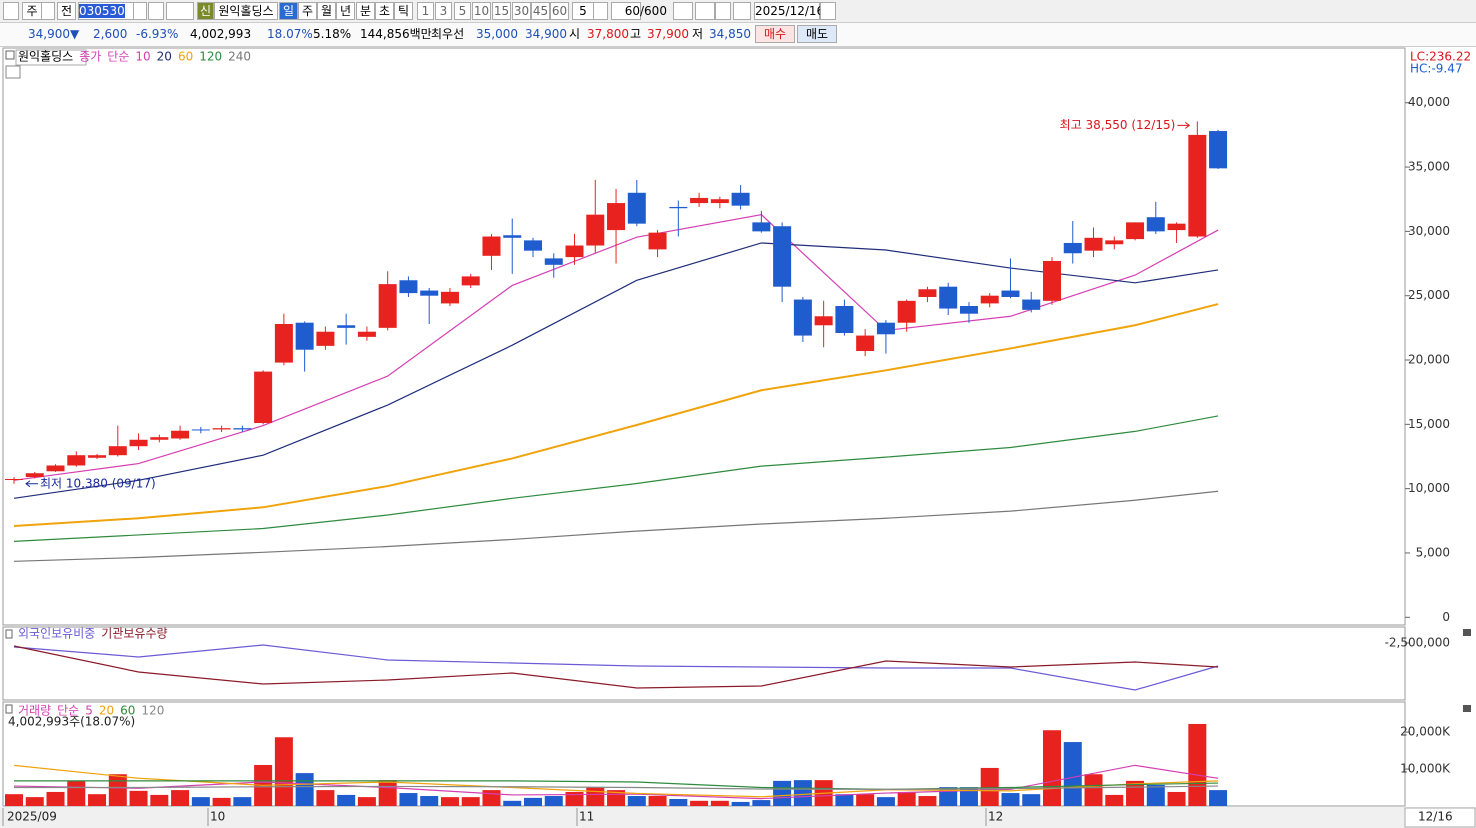 This screenshot has width=1476, height=828. What do you see at coordinates (142, 57) in the screenshot?
I see `legend-label: 10` at bounding box center [142, 57].